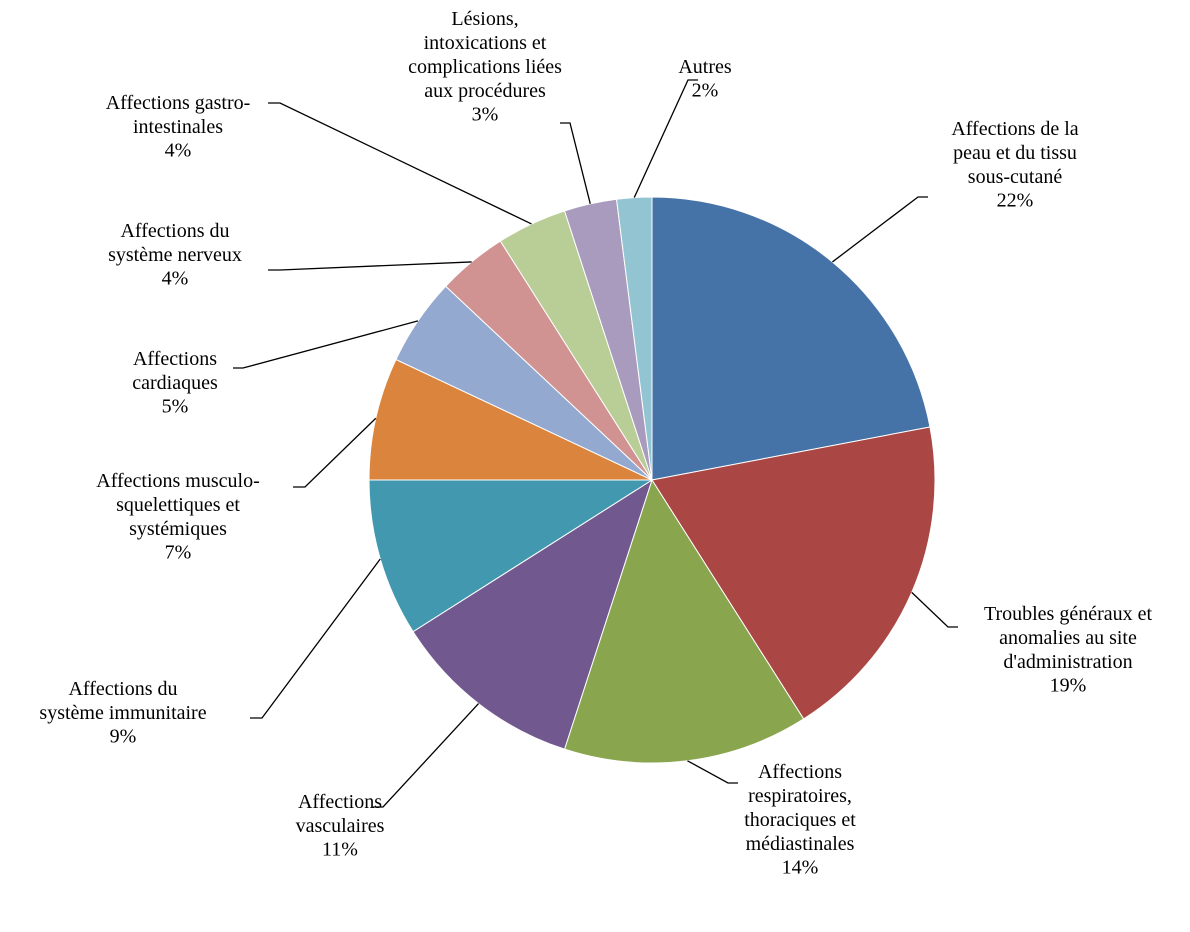  What do you see at coordinates (1015, 201) in the screenshot?
I see `value-label: 22%` at bounding box center [1015, 201].